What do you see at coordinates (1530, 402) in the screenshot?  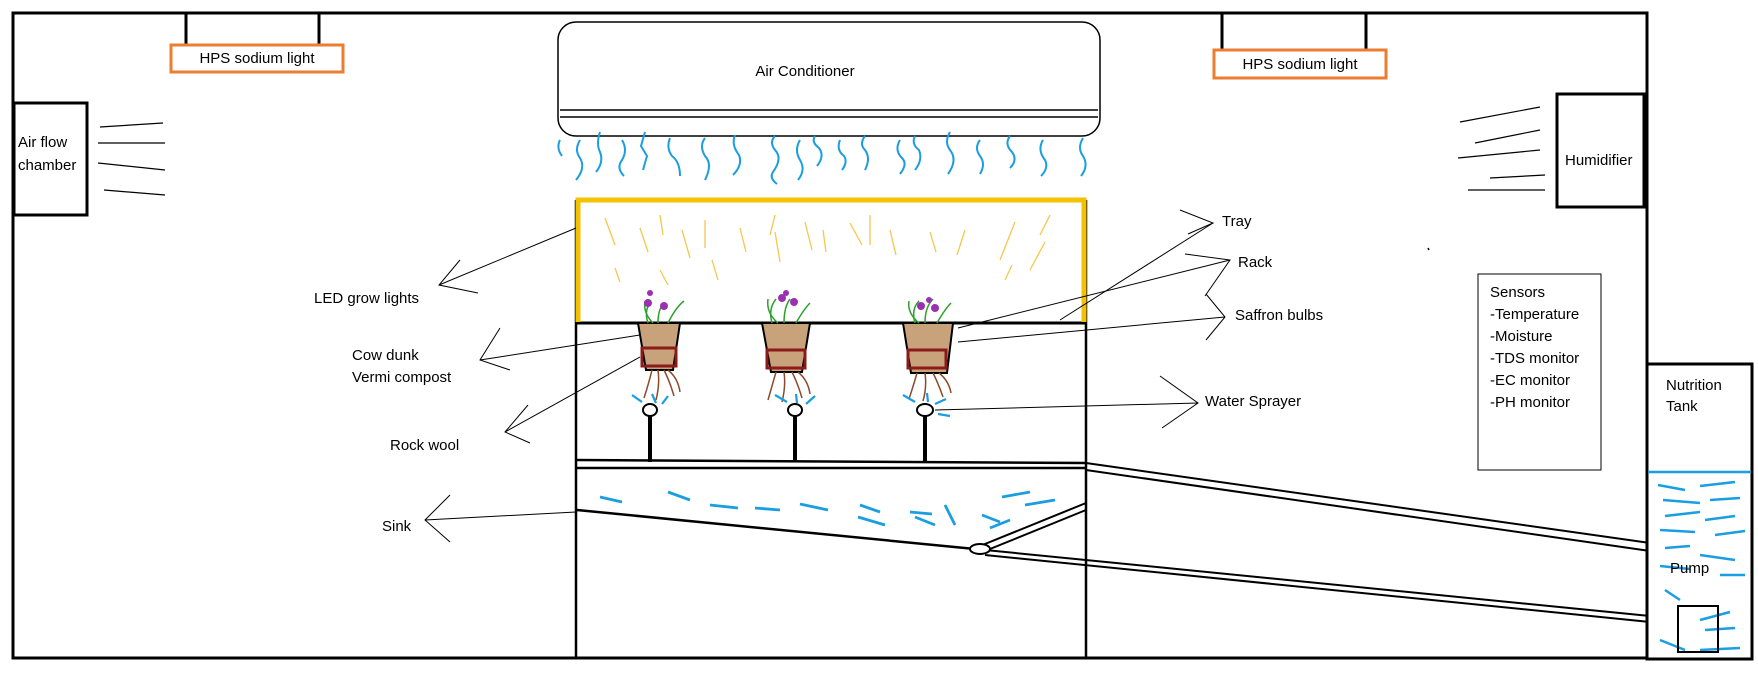 I see `sensor-item-ph: -PH monitor` at bounding box center [1530, 402].